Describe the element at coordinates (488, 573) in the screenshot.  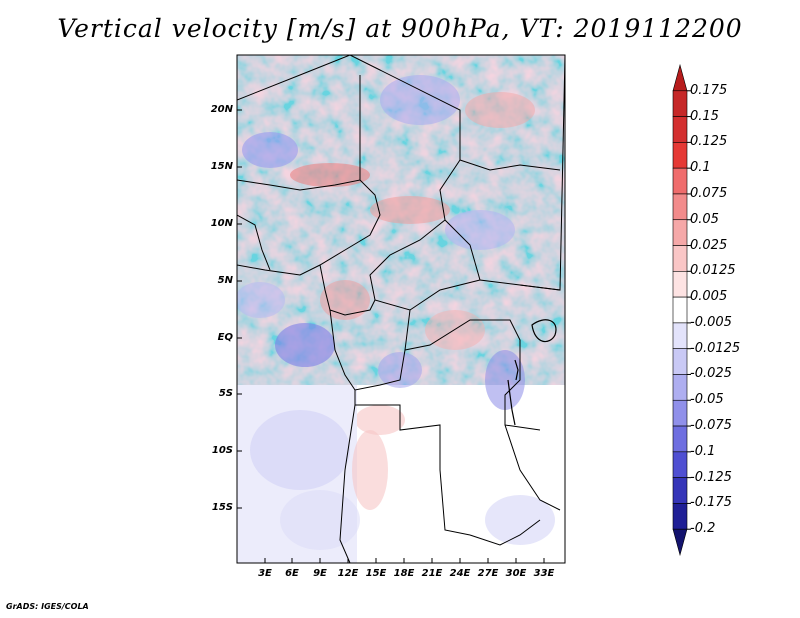
I see `x-tick-label: 27E` at that location.